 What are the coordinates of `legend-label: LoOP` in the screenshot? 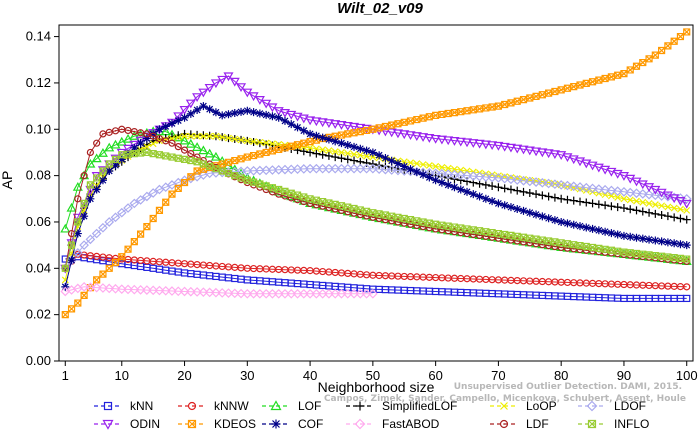 It's located at (541, 406).